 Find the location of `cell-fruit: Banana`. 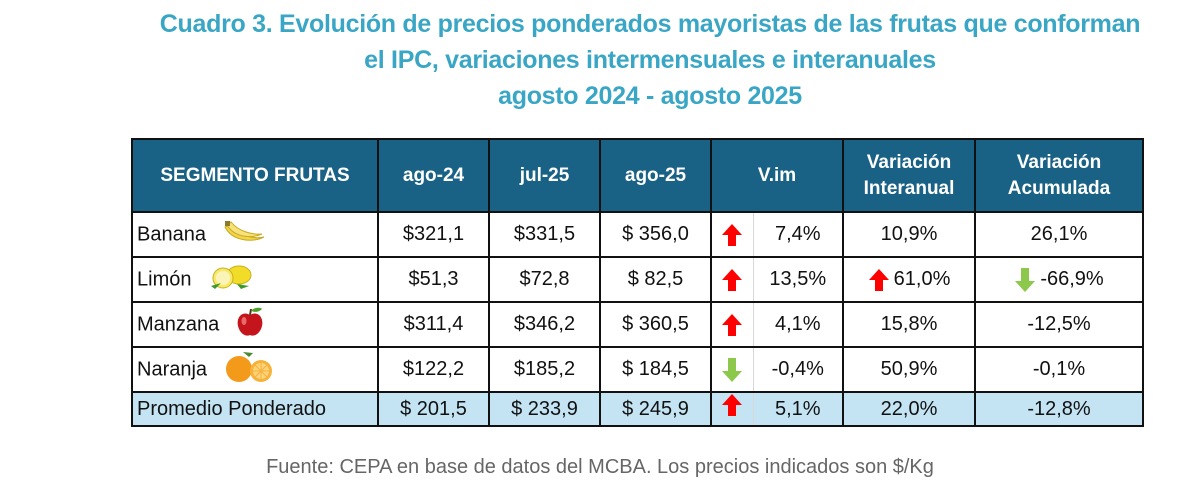

cell-fruit: Banana is located at coordinates (255, 234).